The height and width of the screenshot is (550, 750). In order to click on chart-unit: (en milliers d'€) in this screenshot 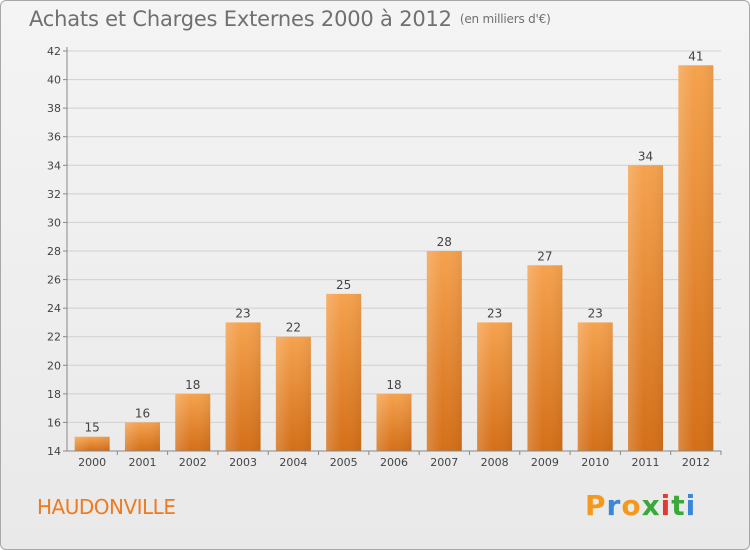, I will do `click(505, 19)`.